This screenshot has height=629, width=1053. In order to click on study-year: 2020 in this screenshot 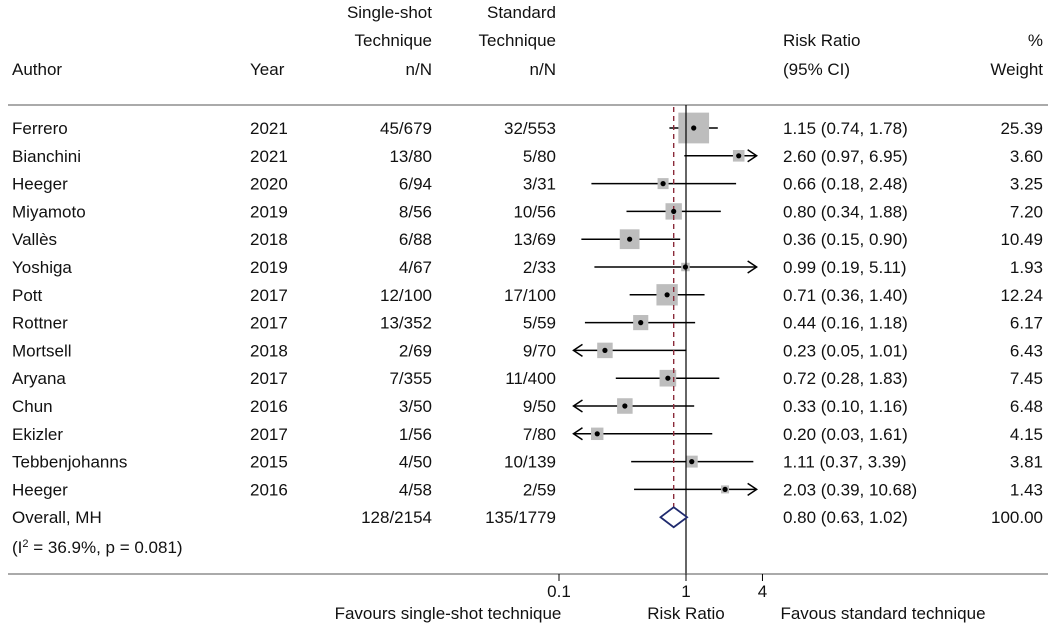, I will do `click(269, 184)`.